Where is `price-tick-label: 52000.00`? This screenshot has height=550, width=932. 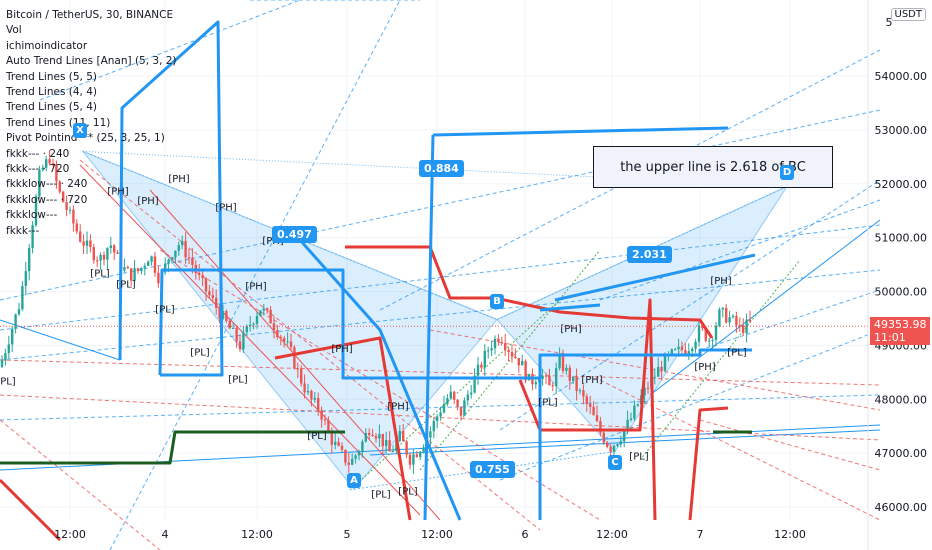 price-tick-label: 52000.00 is located at coordinates (901, 184).